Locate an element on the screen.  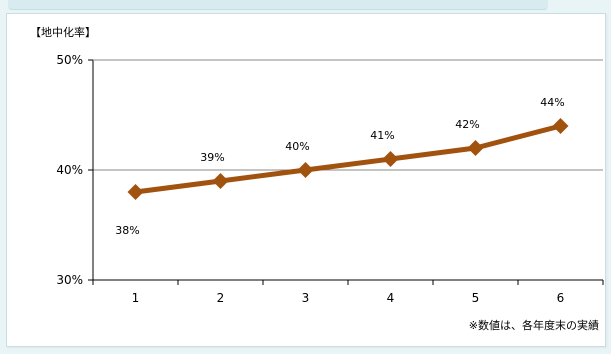
data-label: 44% is located at coordinates (552, 102).